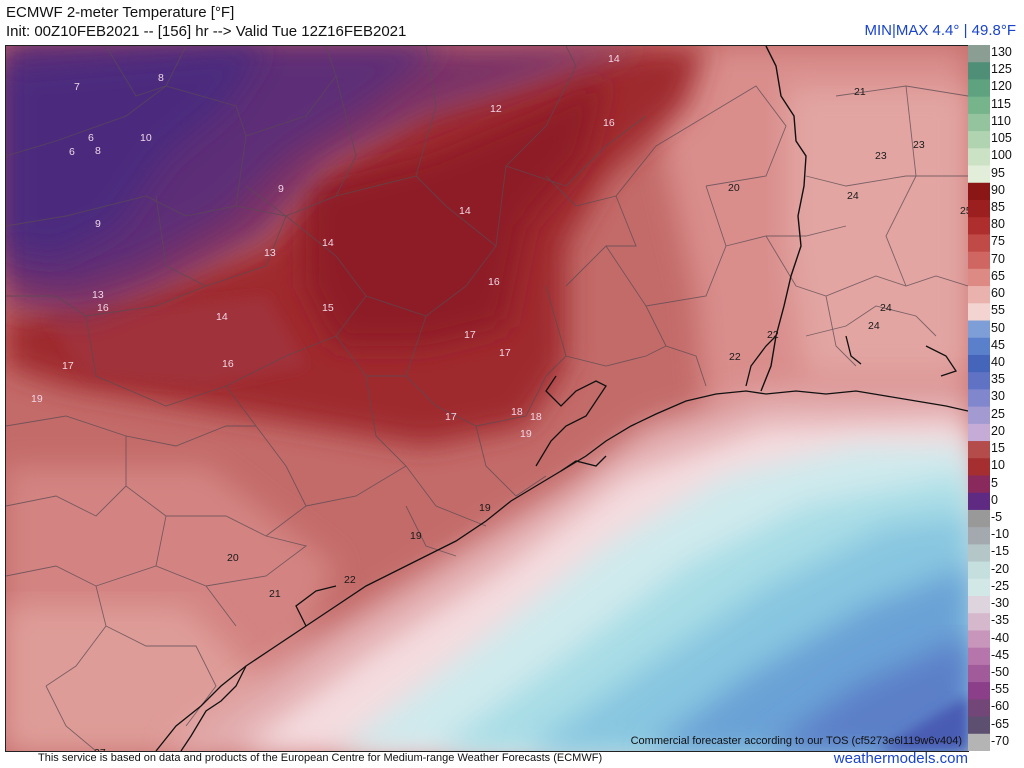 The image size is (1024, 768). Describe the element at coordinates (1000, 723) in the screenshot. I see `color-scale-label: -65` at that location.